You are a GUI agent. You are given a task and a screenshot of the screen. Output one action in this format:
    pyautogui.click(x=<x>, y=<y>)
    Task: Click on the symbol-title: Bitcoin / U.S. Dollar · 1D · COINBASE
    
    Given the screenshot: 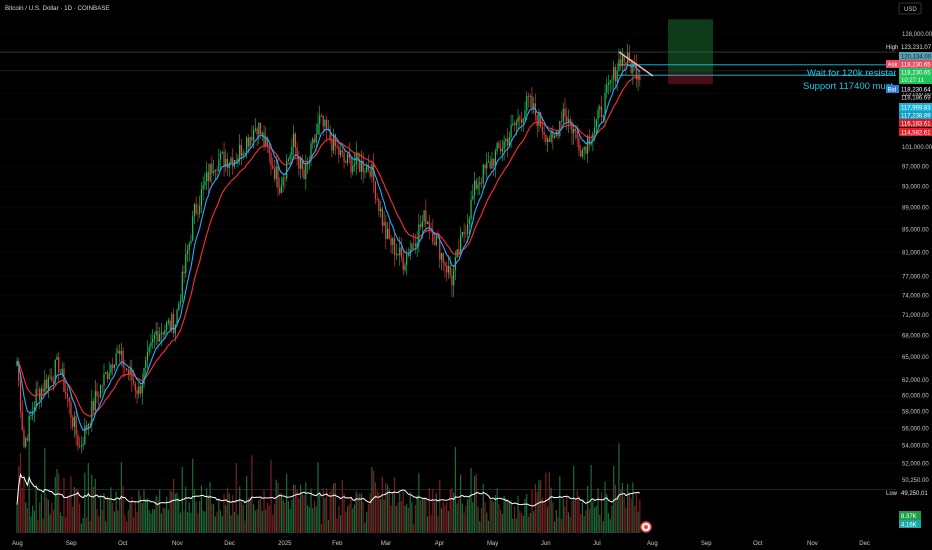 What is the action you would take?
    pyautogui.click(x=57, y=8)
    